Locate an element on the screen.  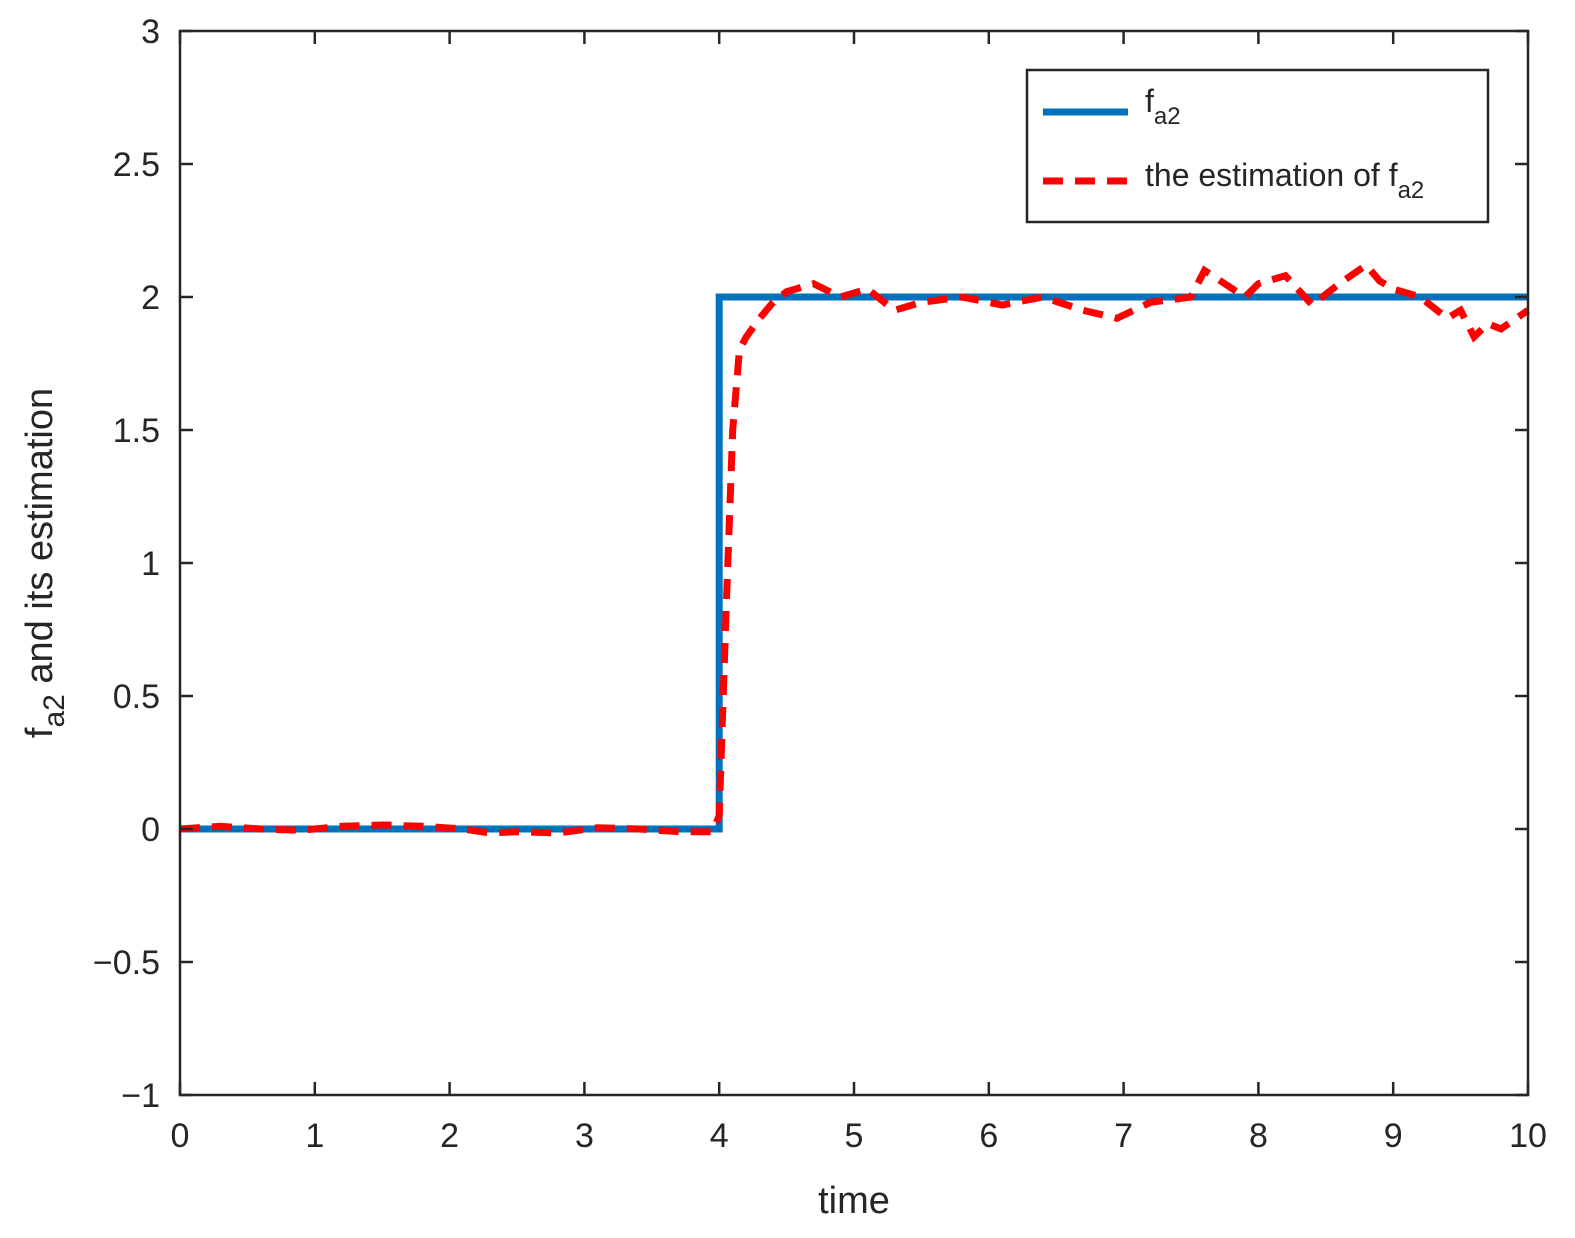
y-axis-label-subscript: a2 is located at coordinates (54, 710).